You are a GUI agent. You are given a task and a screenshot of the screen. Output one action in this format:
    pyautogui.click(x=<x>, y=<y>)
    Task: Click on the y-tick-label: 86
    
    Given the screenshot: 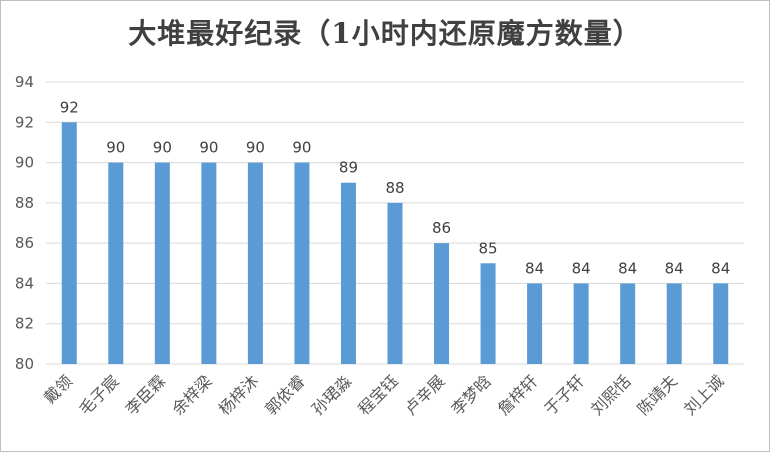 What is the action you would take?
    pyautogui.click(x=24, y=243)
    